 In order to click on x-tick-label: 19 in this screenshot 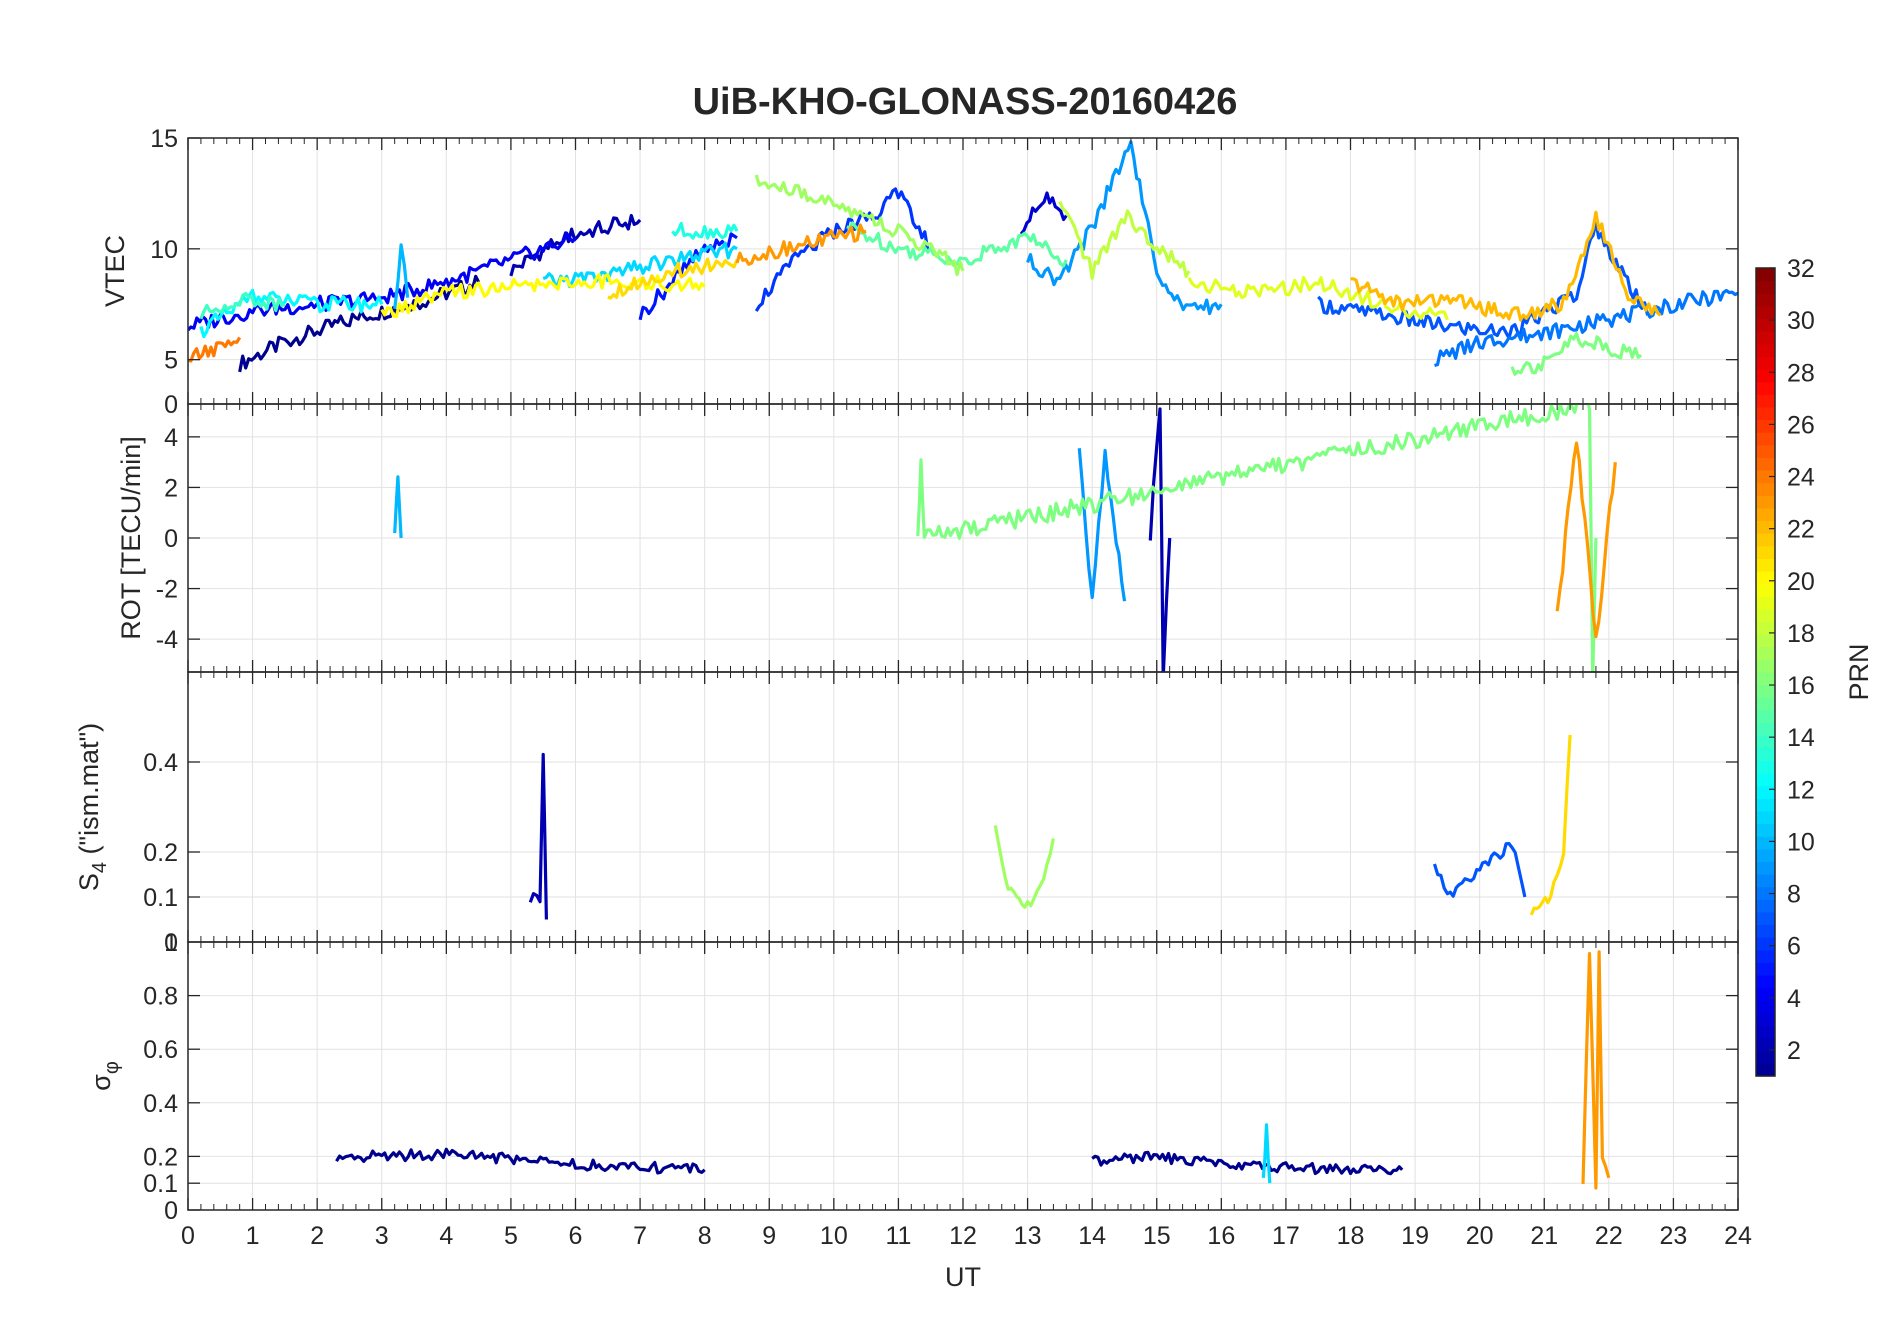, I will do `click(1415, 1236)`.